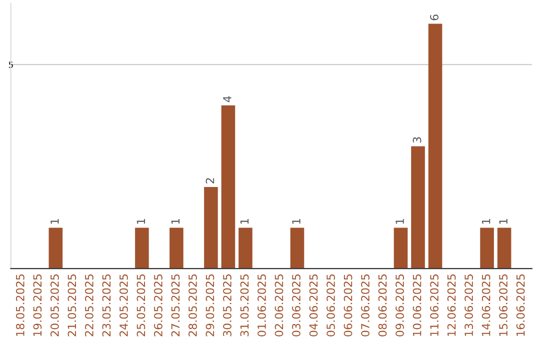 The image size is (540, 340). Describe the element at coordinates (503, 305) in the screenshot. I see `x-tick-label: 15.06.2025` at that location.